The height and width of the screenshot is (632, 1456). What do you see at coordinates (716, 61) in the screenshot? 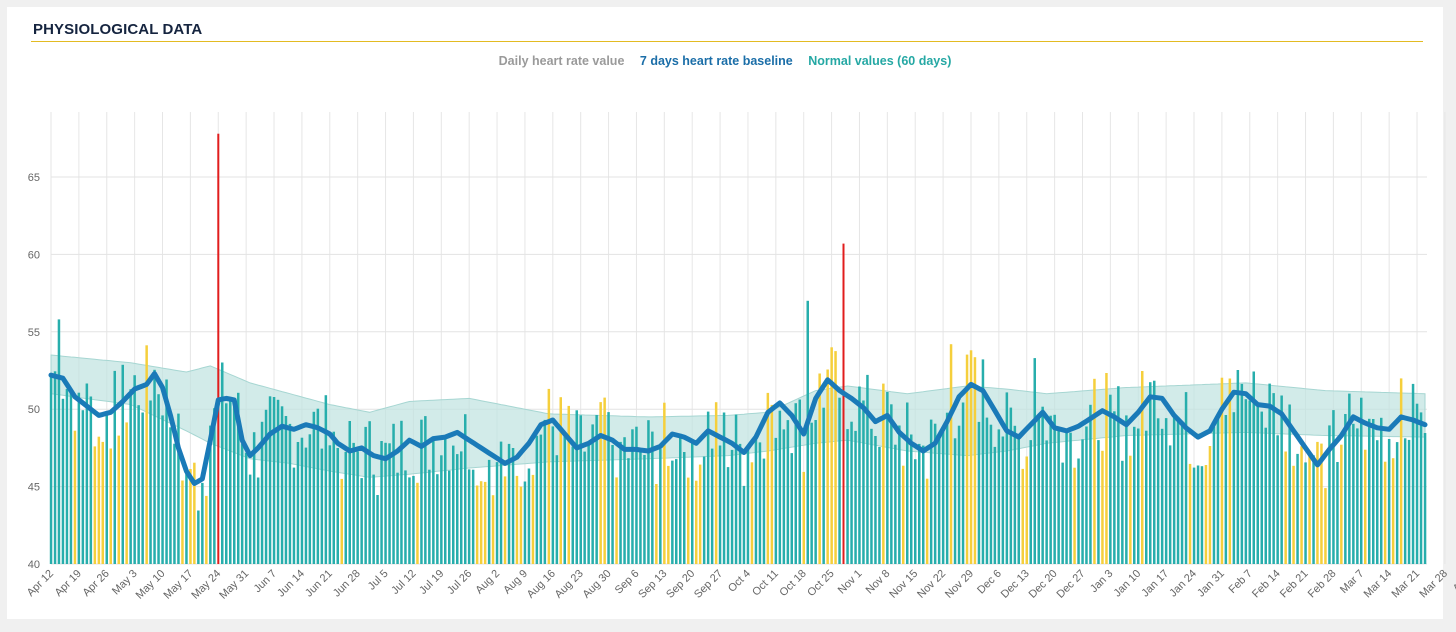
I see `legend-item-baseline: 7 days heart rate baseline` at bounding box center [716, 61].